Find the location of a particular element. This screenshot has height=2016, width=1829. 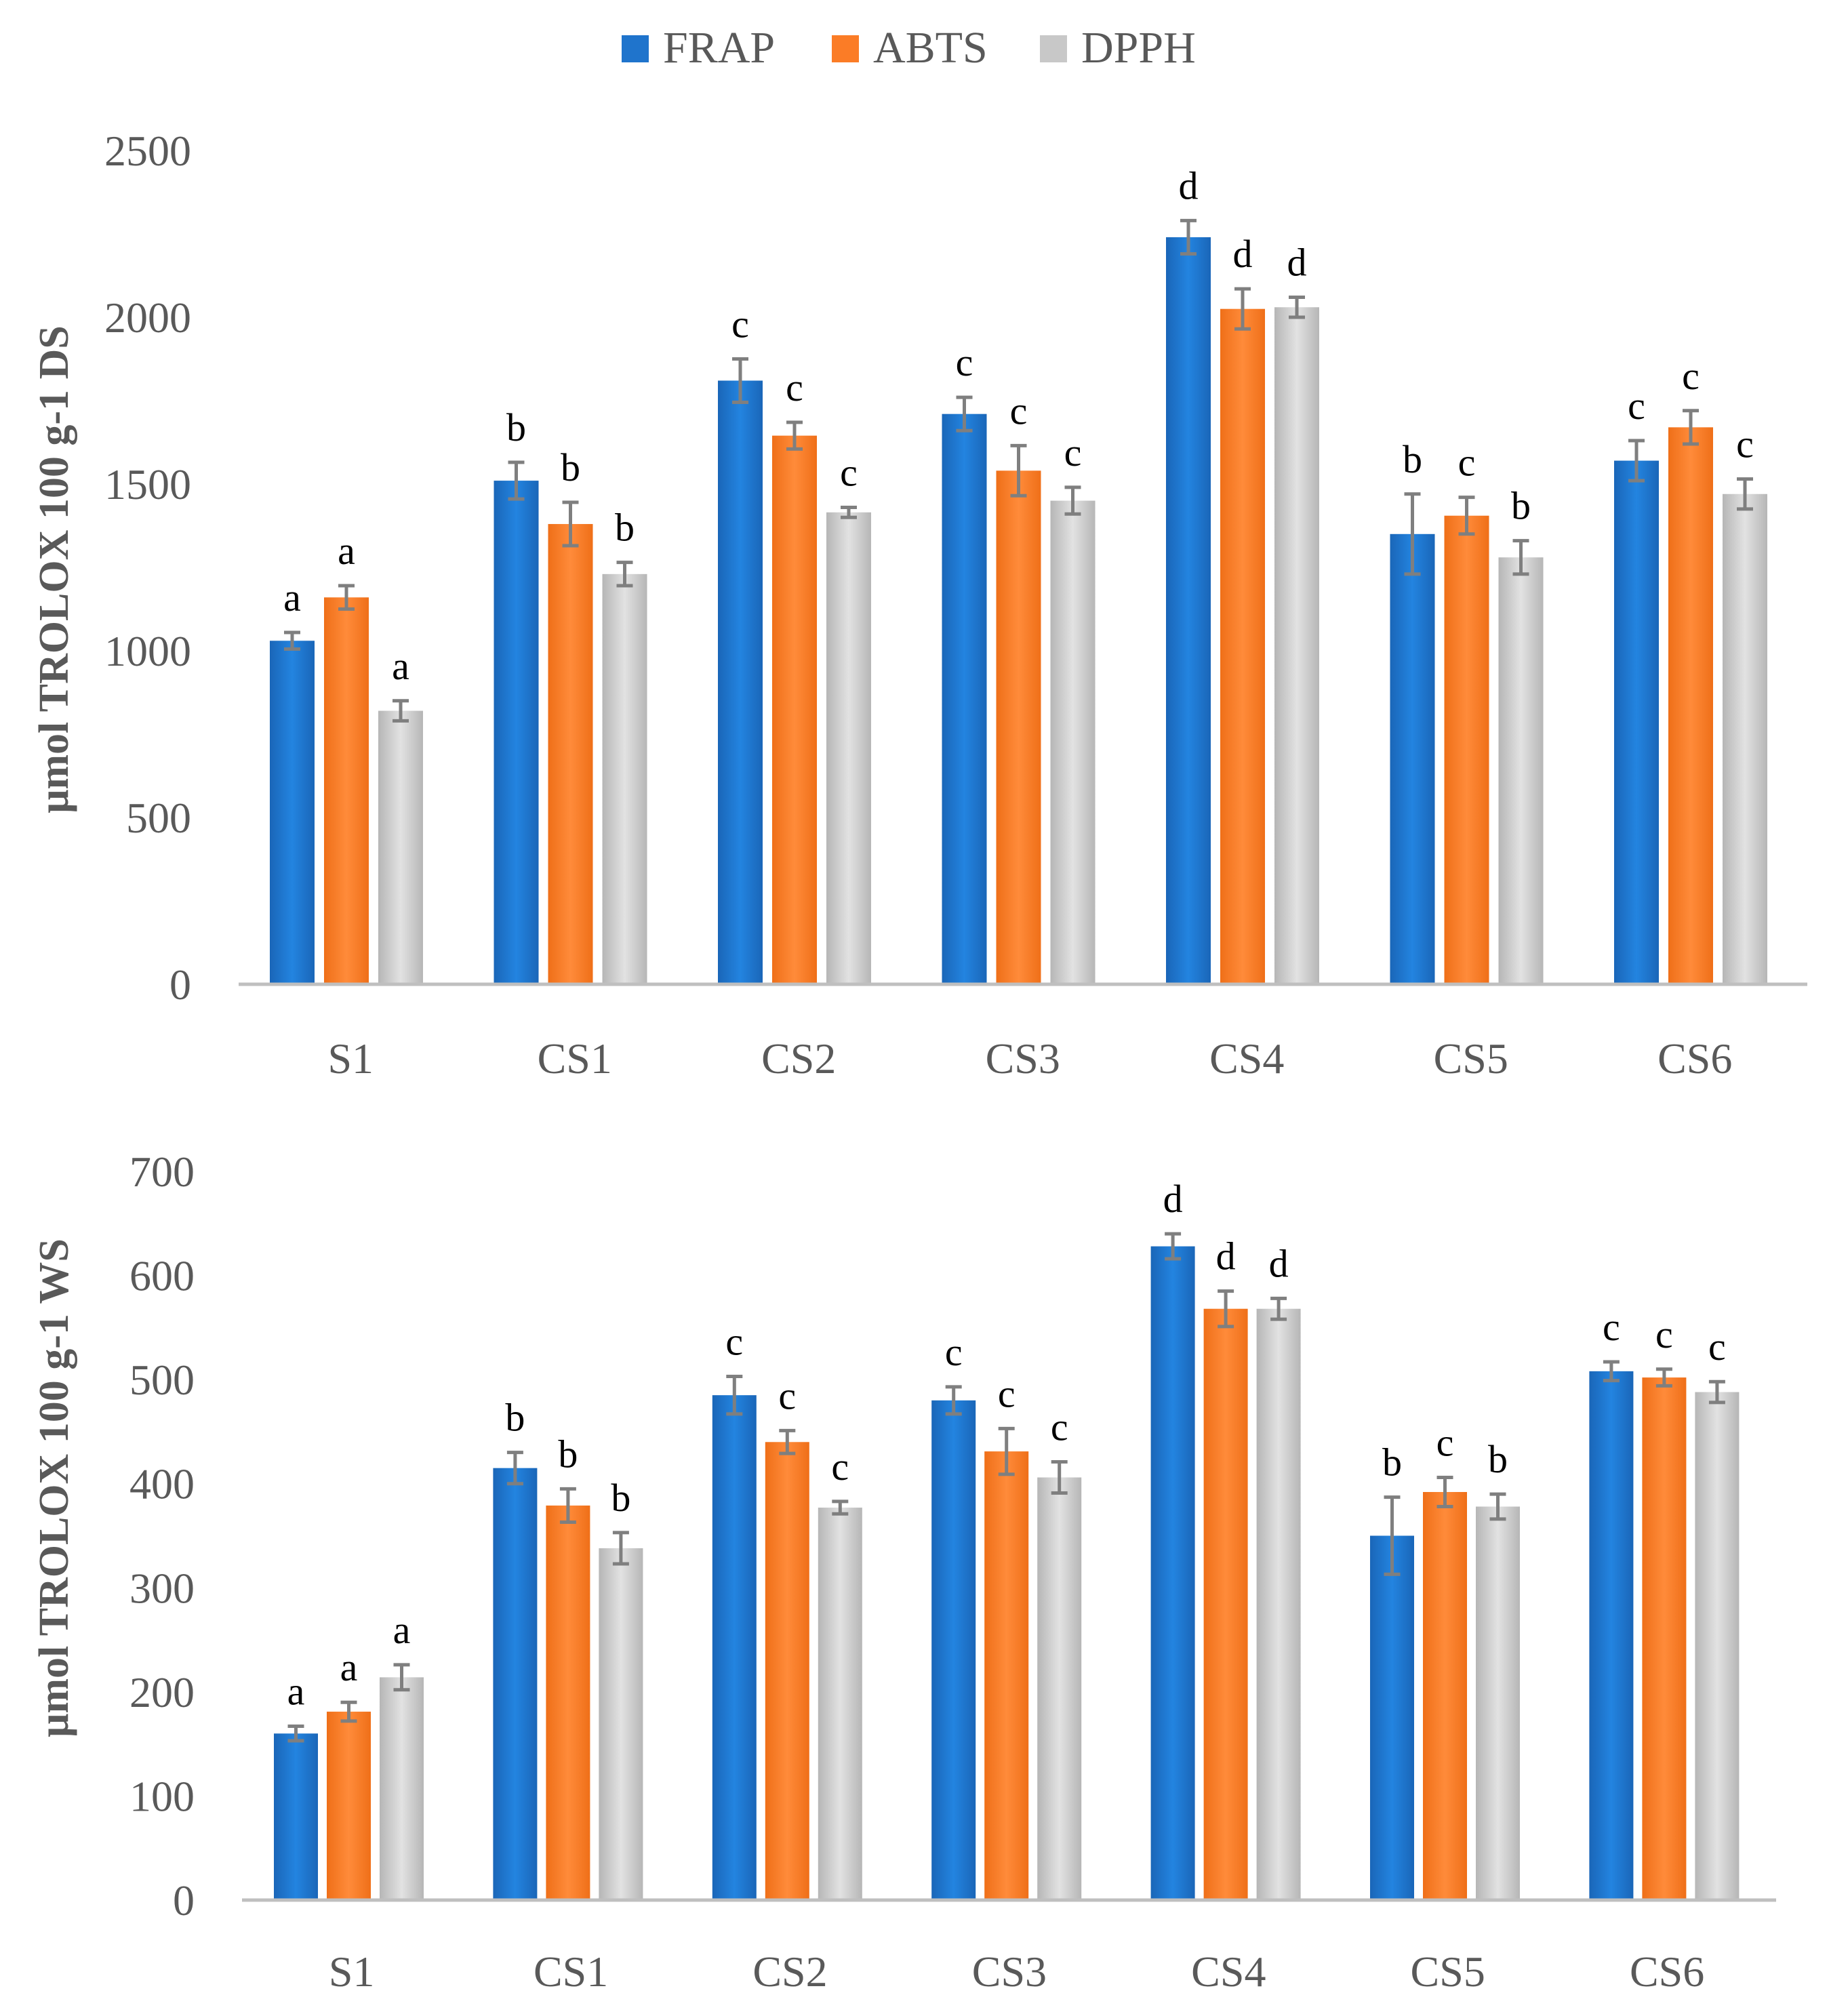

error-bar-ds-abts-cs3 is located at coordinates (1018, 470).